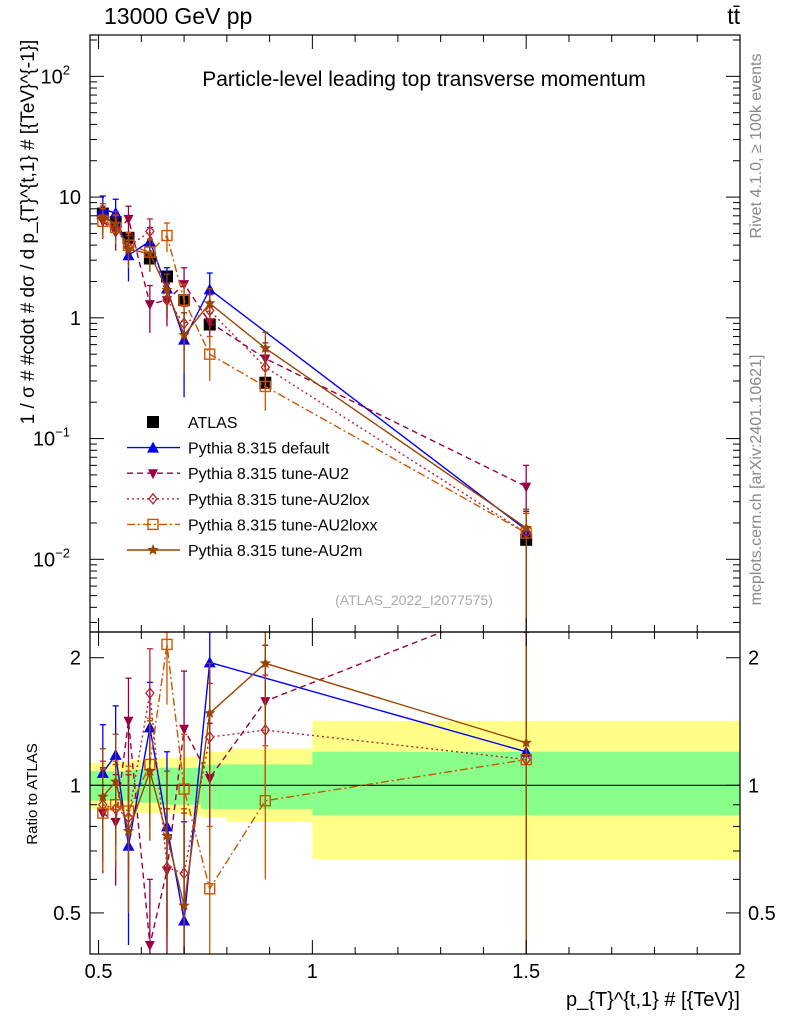 Image resolution: width=786 pixels, height=1024 pixels. What do you see at coordinates (99, 972) in the screenshot?
I see `x-tick-label: 0.5` at bounding box center [99, 972].